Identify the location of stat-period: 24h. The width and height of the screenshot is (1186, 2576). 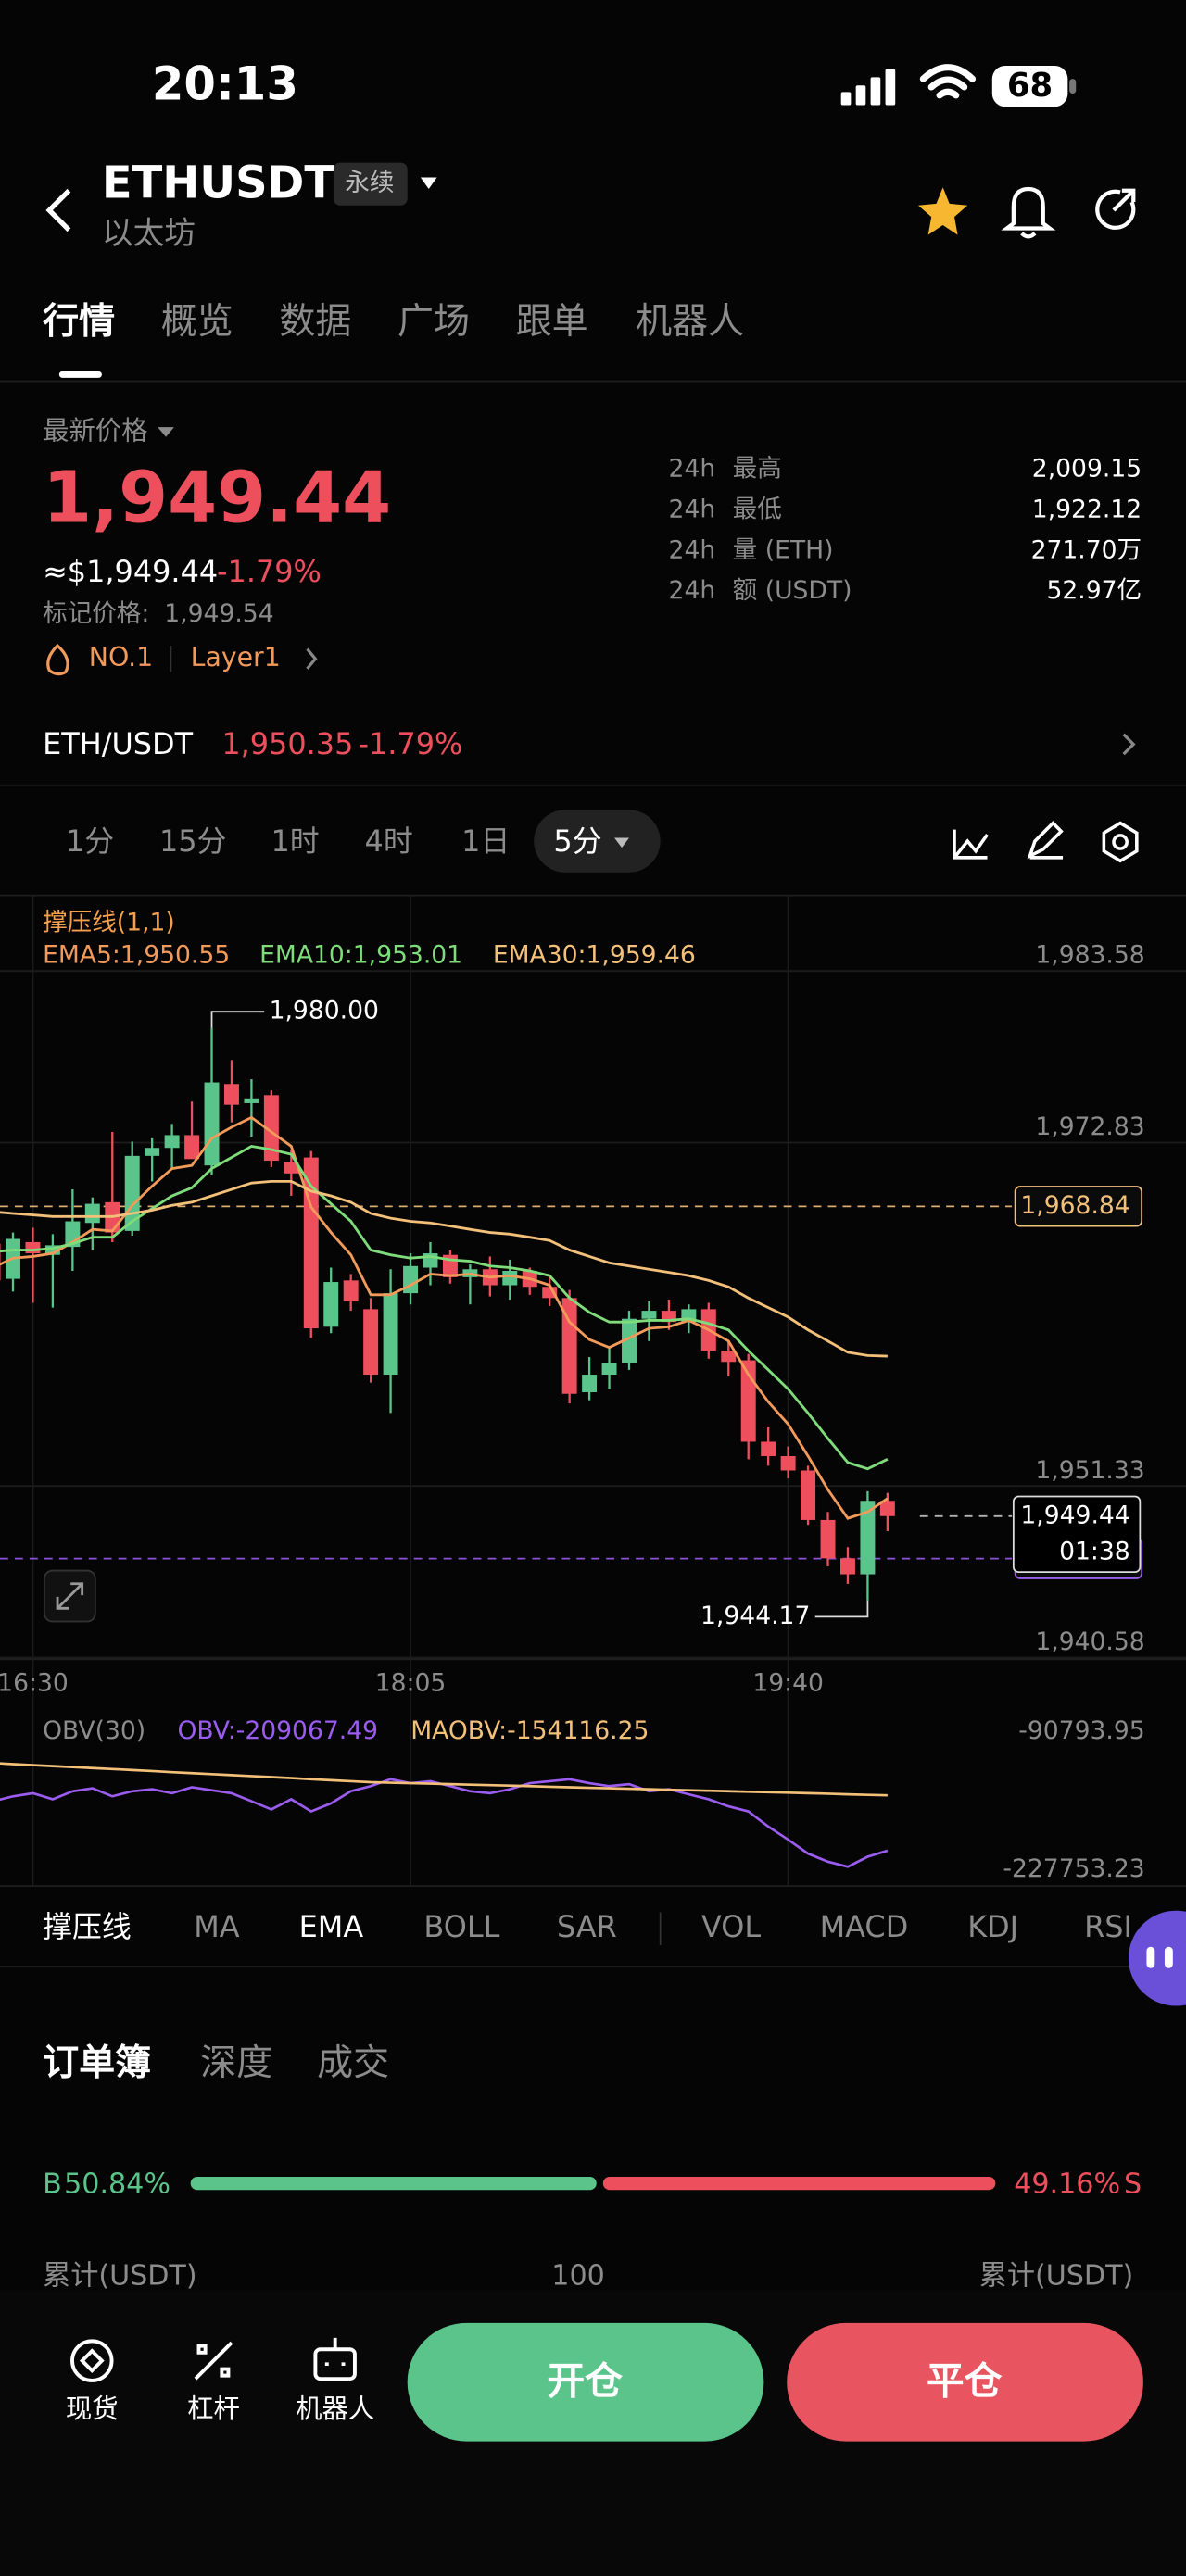
(692, 549).